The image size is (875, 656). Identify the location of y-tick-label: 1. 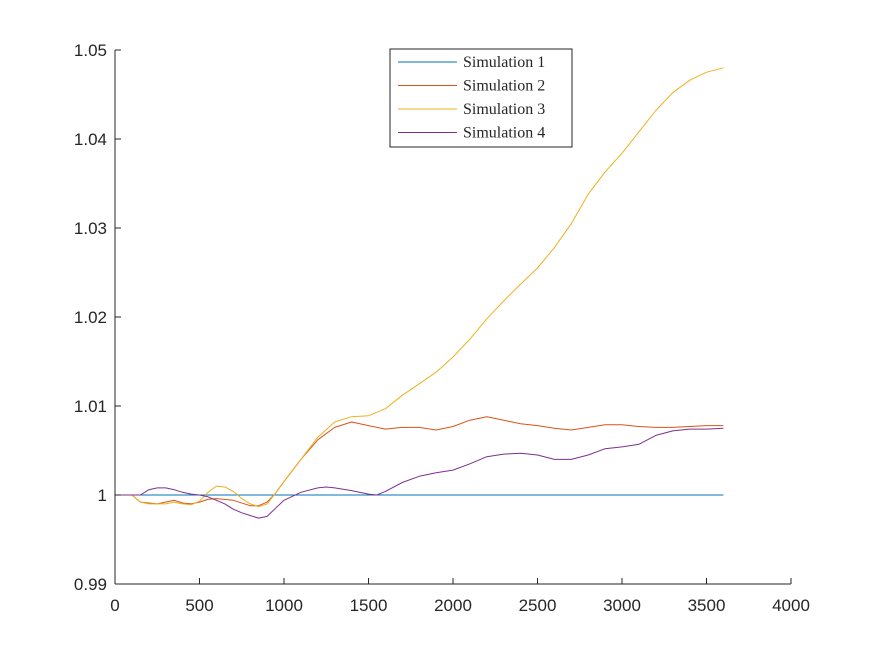
(102, 495).